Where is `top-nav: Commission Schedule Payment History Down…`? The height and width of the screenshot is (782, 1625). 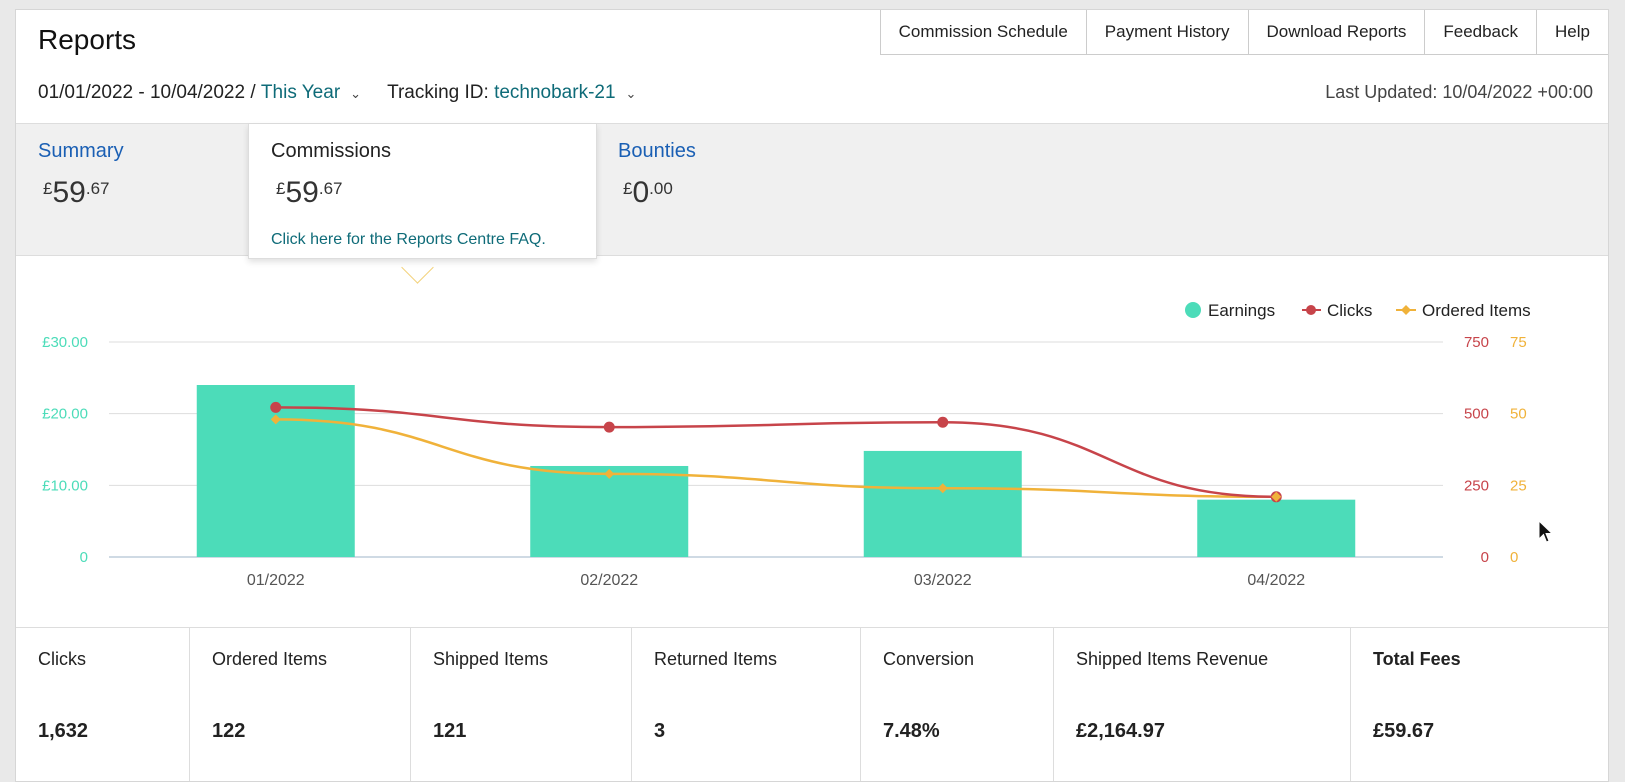
top-nav: Commission Schedule Payment History Down… is located at coordinates (1243, 32).